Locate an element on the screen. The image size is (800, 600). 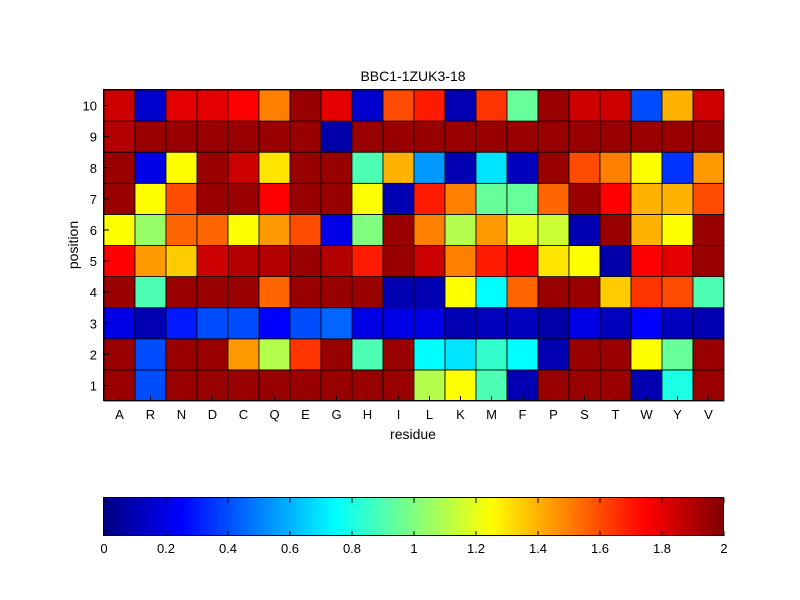
x-tick-label: A is located at coordinates (119, 414).